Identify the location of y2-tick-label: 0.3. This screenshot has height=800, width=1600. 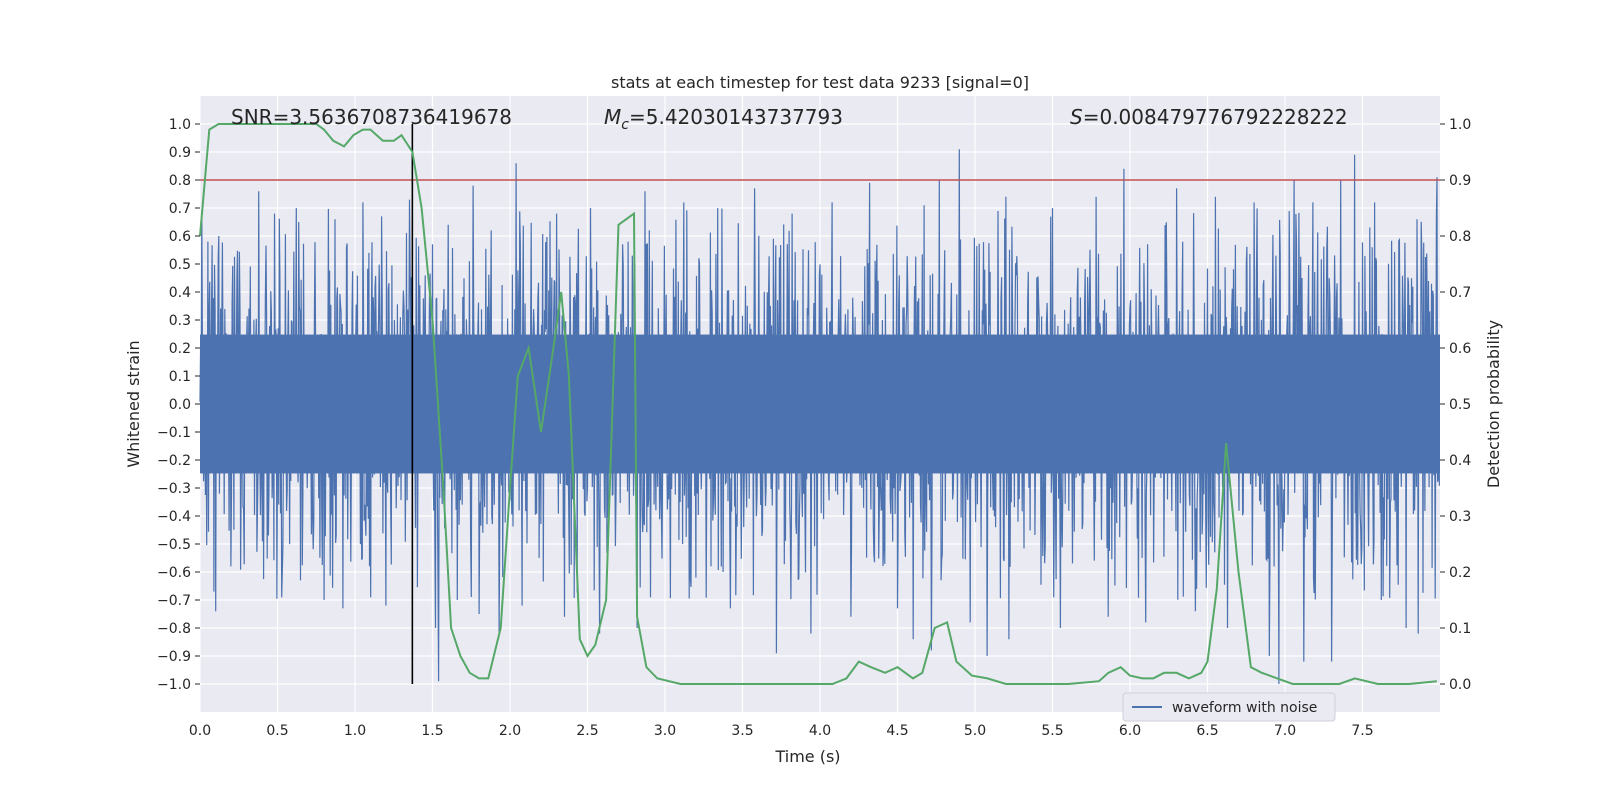
(1460, 517).